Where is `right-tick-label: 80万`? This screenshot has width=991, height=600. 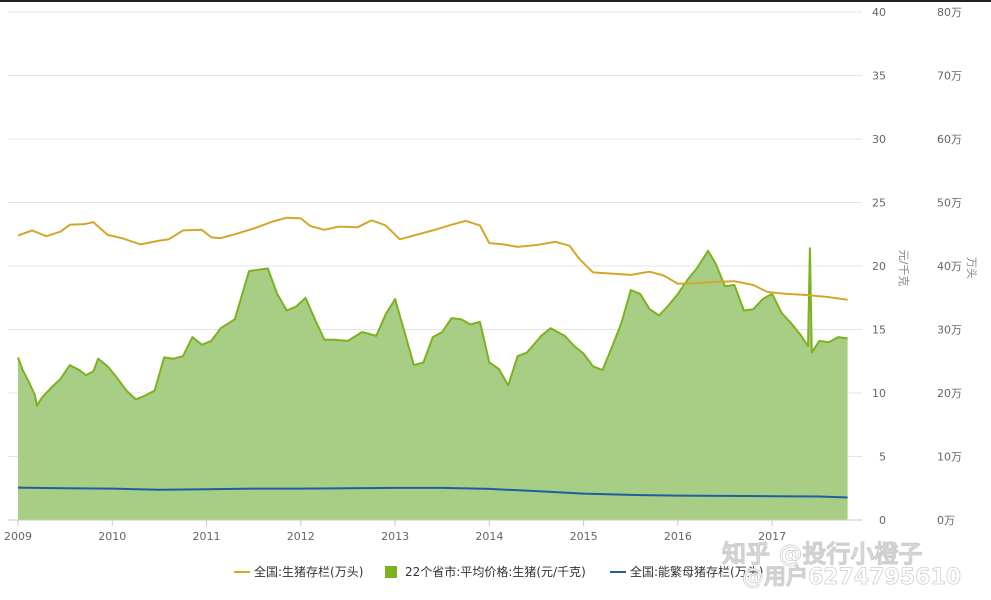
right-tick-label: 80万 is located at coordinates (949, 12).